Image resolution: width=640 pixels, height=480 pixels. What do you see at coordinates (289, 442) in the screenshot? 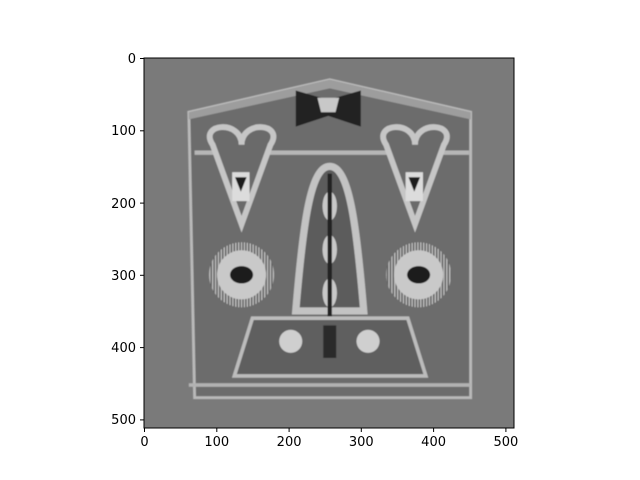
I see `x-tick-label: 200` at bounding box center [289, 442].